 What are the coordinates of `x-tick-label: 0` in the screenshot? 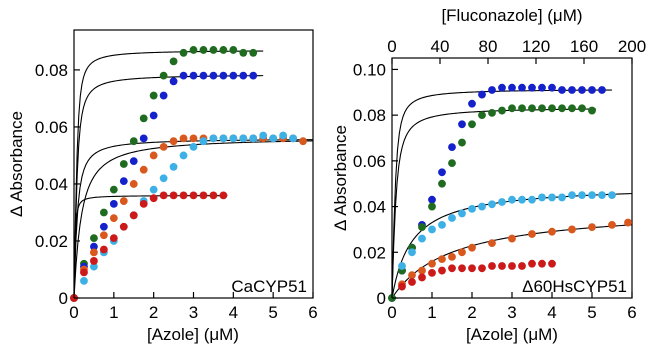 It's located at (73, 312).